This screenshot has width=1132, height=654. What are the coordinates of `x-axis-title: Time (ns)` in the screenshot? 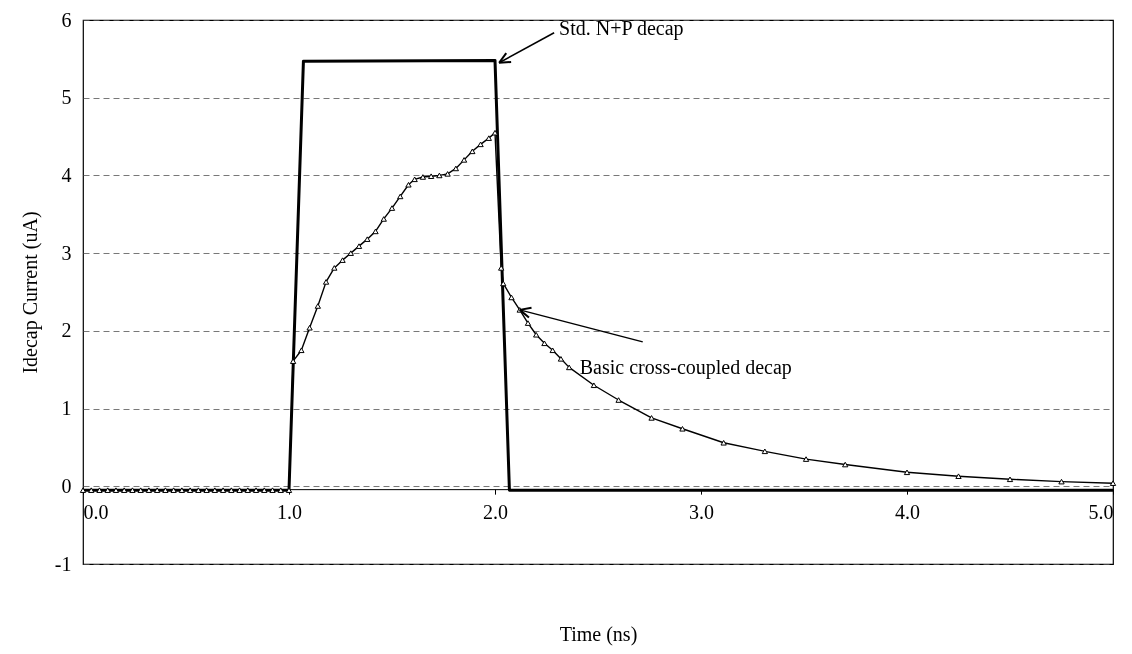 It's located at (598, 634).